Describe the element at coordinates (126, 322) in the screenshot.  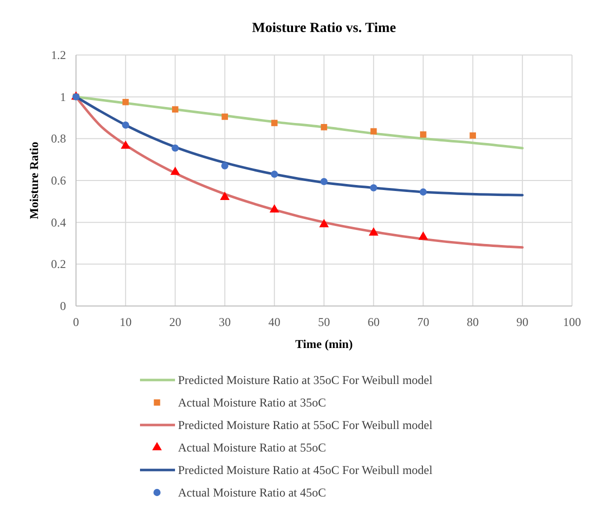
I see `x-tick-label: 10` at that location.